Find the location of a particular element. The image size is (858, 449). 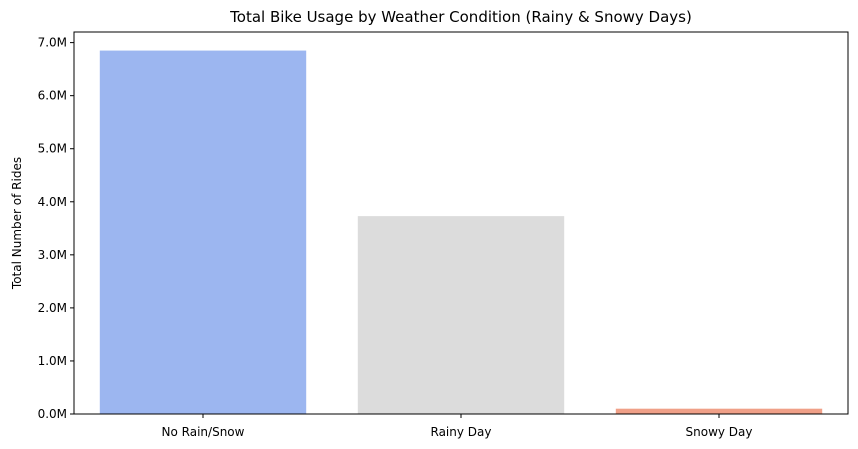

x-tick-label: Rainy Day is located at coordinates (461, 432).